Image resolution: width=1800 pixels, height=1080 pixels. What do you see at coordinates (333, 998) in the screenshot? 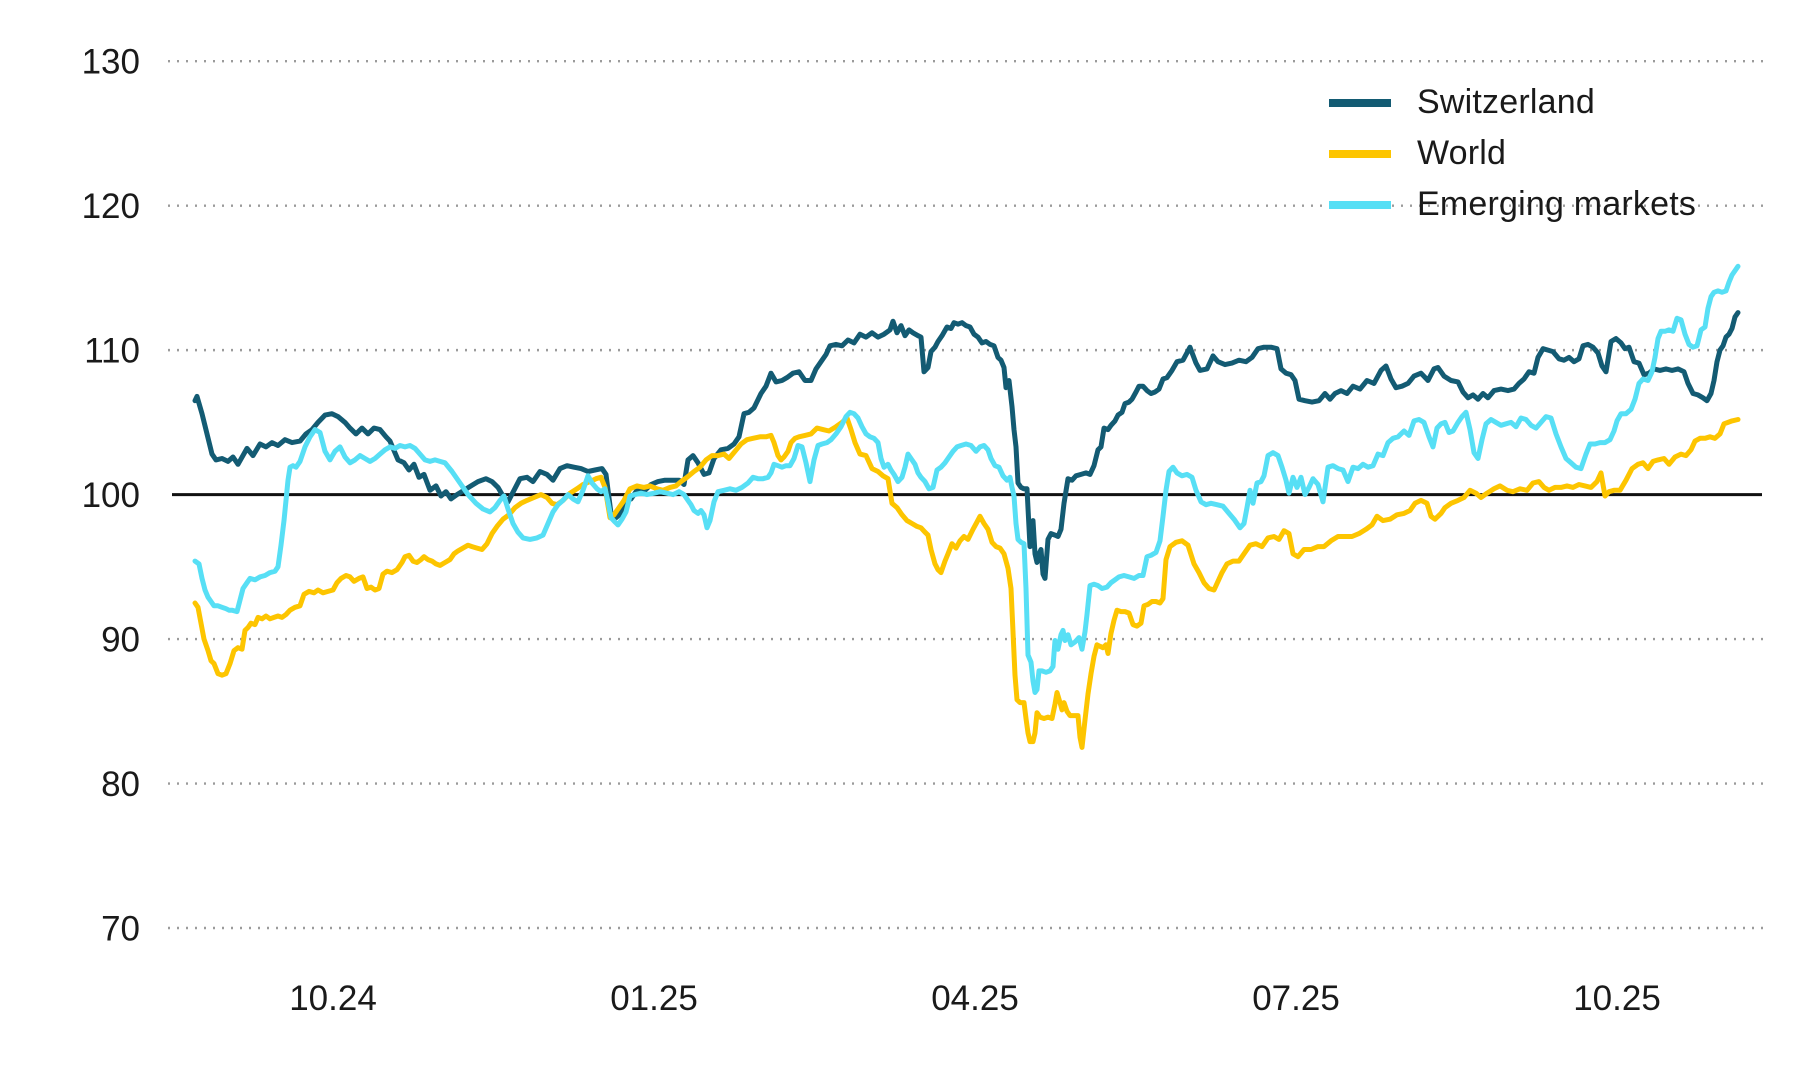
I see `x-tick-label: 10.24` at bounding box center [333, 998].